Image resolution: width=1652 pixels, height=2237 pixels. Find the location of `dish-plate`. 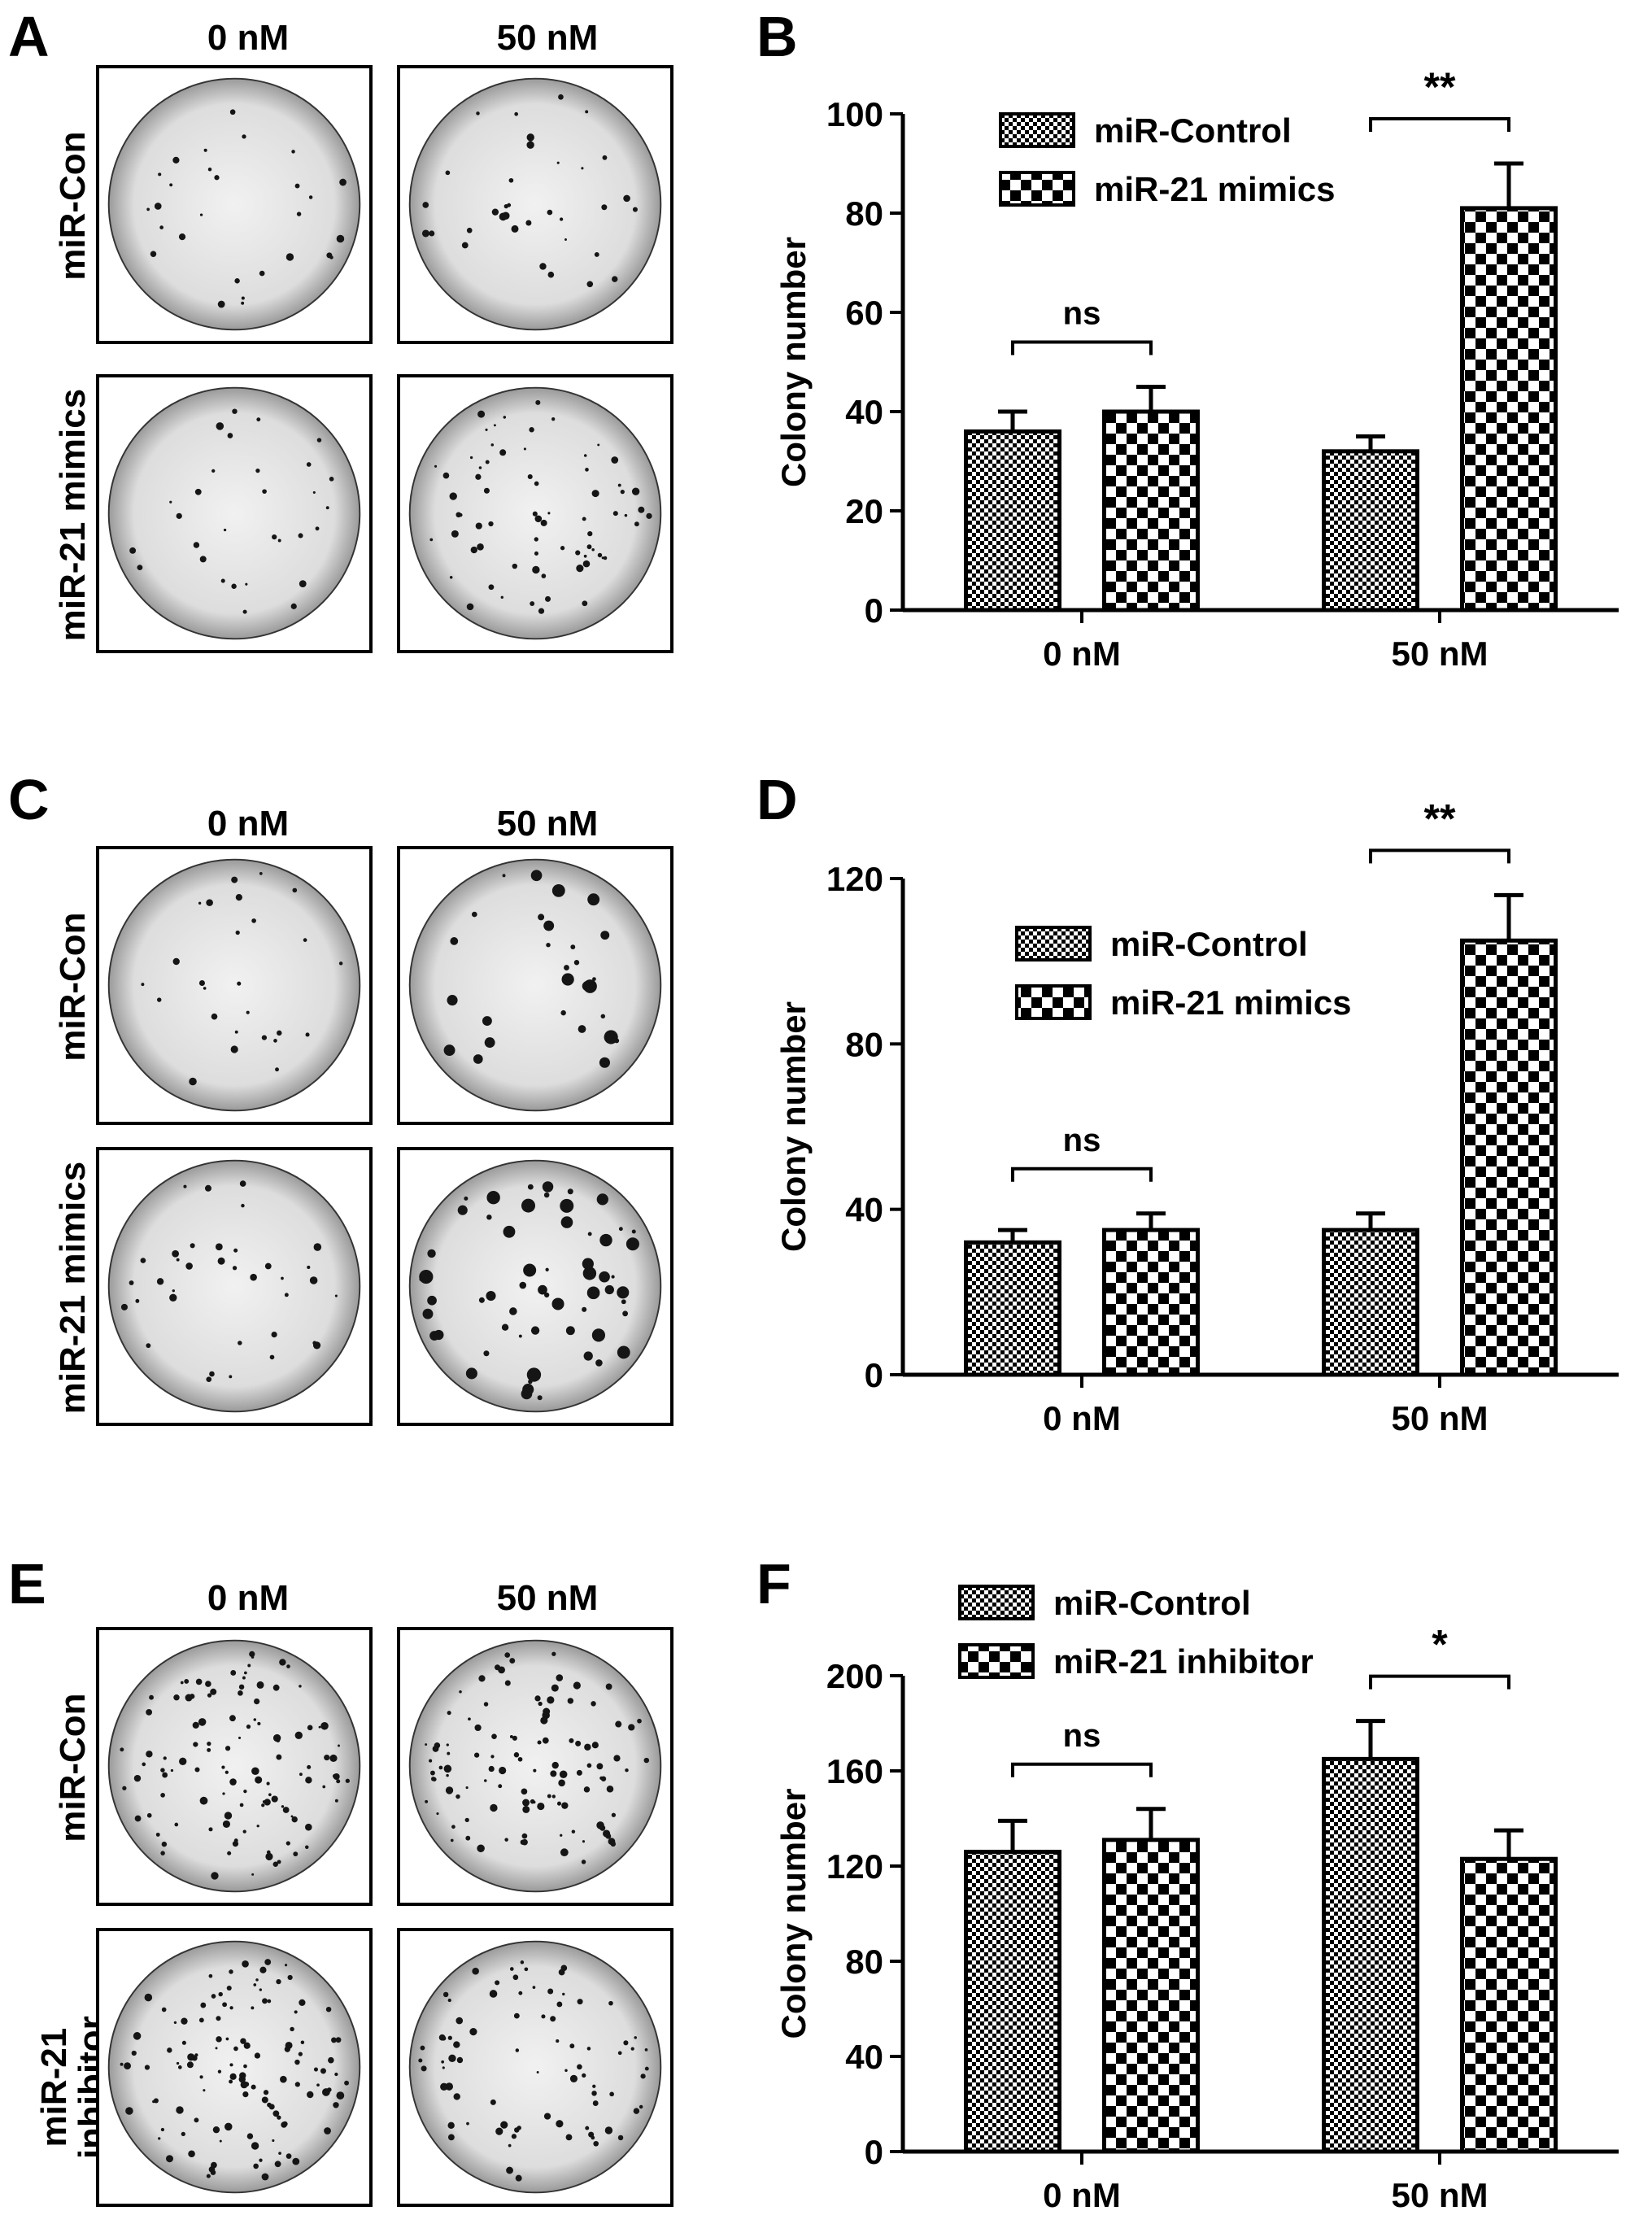

dish-plate is located at coordinates (535, 2067).